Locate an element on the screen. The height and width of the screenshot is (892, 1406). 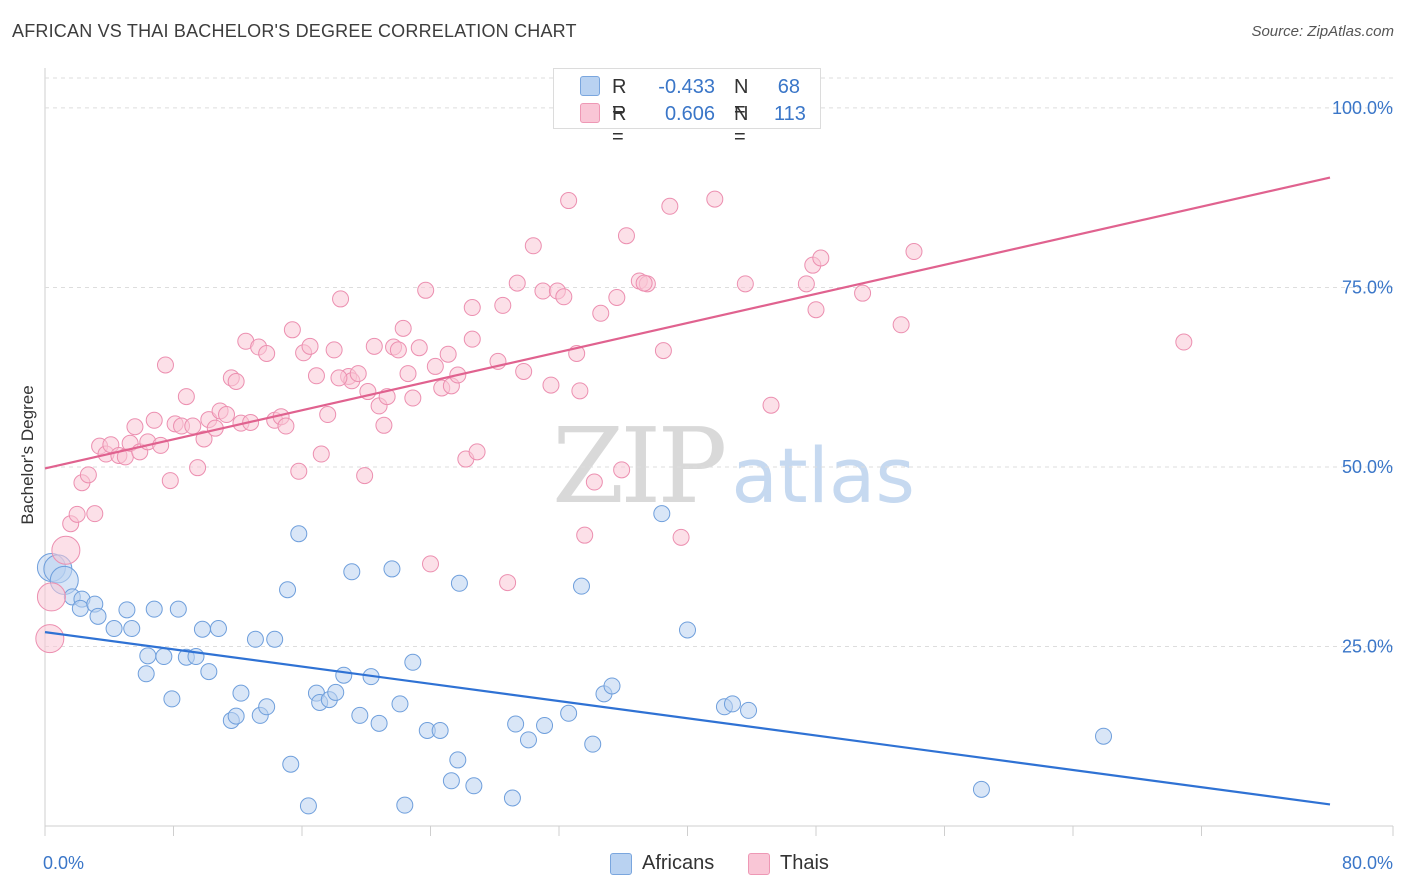
y-tick-label: 100.0% is located at coordinates (1362, 108).